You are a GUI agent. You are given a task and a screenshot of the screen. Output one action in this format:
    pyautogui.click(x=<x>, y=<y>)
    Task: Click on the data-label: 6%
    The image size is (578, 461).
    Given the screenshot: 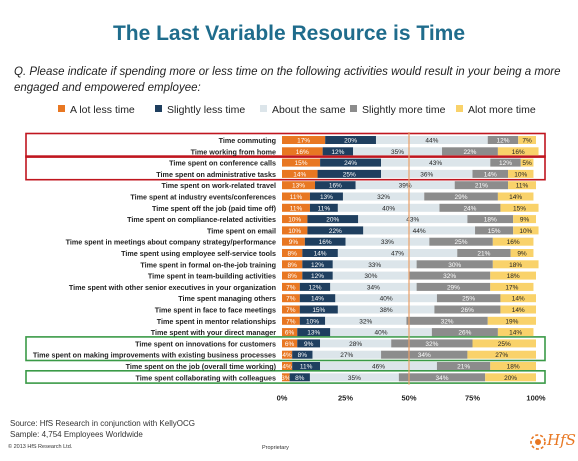 What is the action you would take?
    pyautogui.click(x=290, y=333)
    